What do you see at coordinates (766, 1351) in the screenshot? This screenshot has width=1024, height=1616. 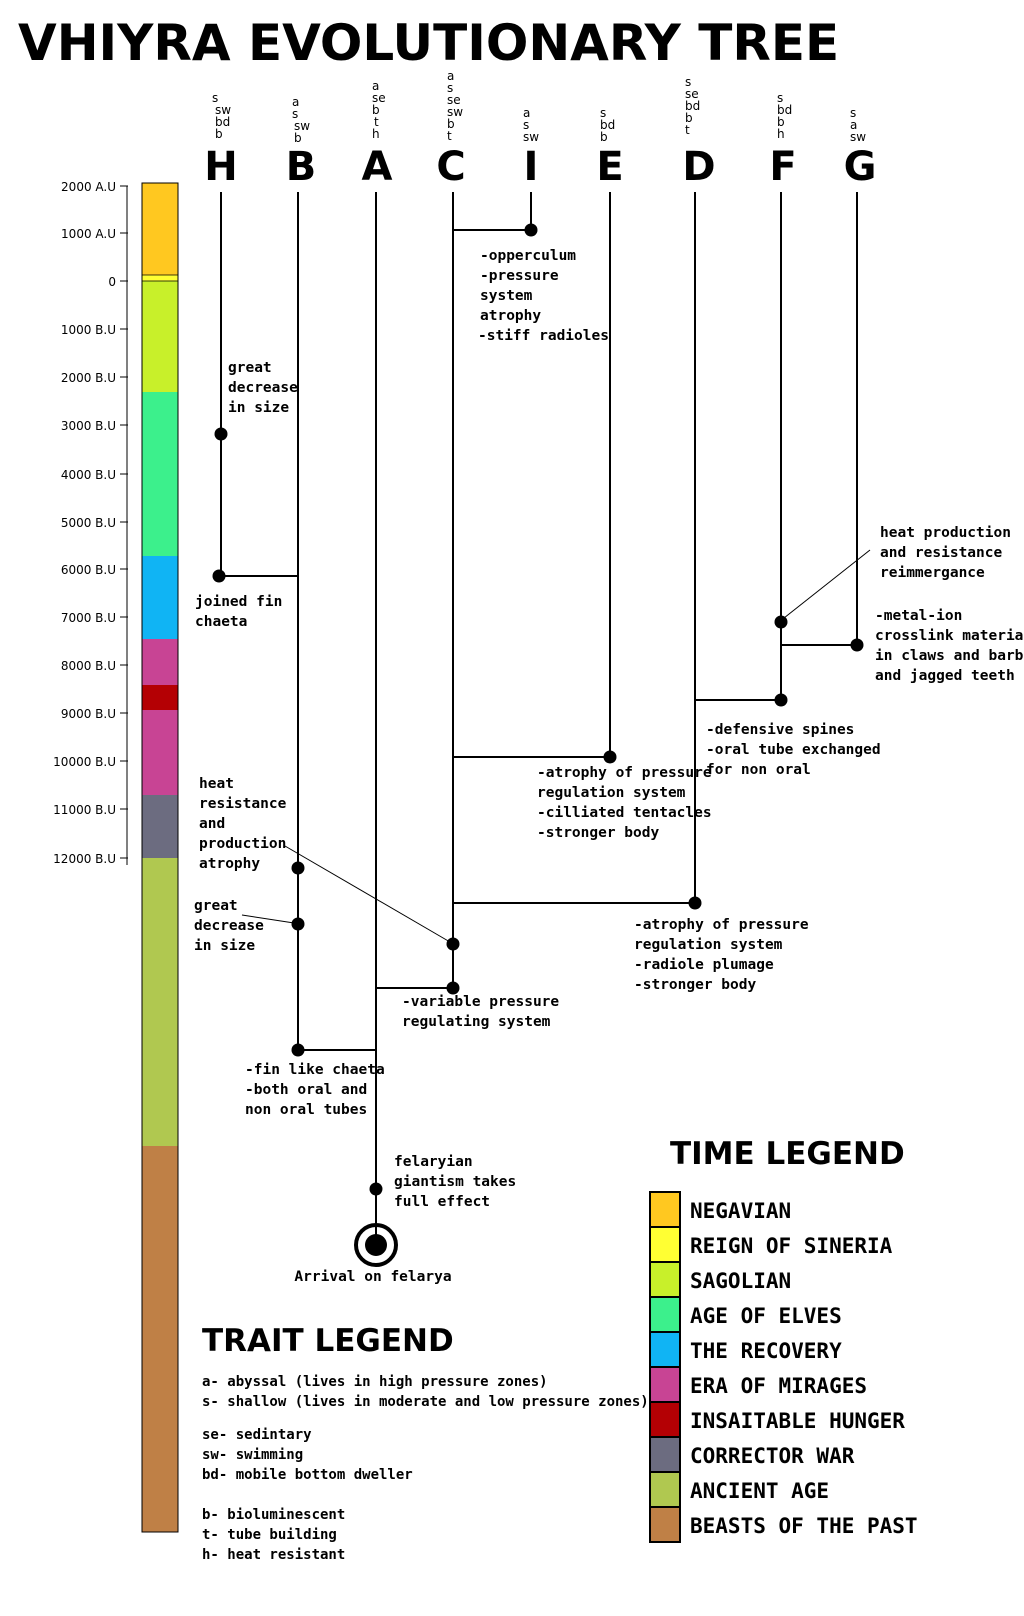 I see `legend-label-the-recovery: THE RECOVERY` at bounding box center [766, 1351].